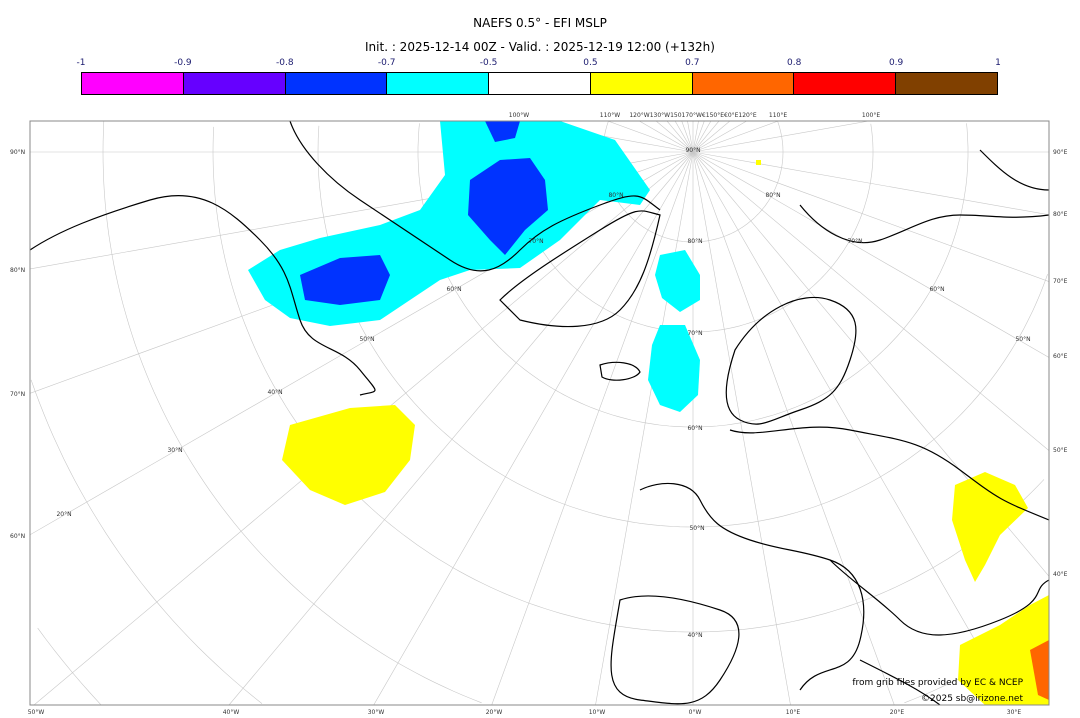 The image size is (1080, 718). I want to click on colorbar-label: 0.7, so click(692, 63).